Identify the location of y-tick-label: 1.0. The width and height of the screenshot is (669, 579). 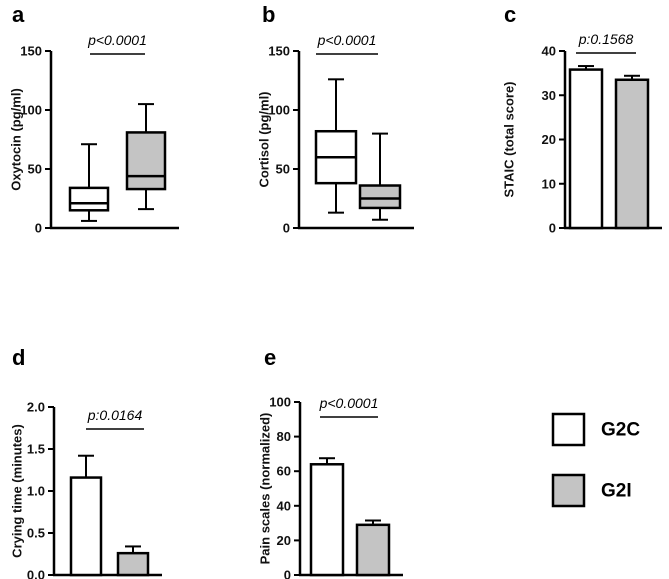
(36, 491).